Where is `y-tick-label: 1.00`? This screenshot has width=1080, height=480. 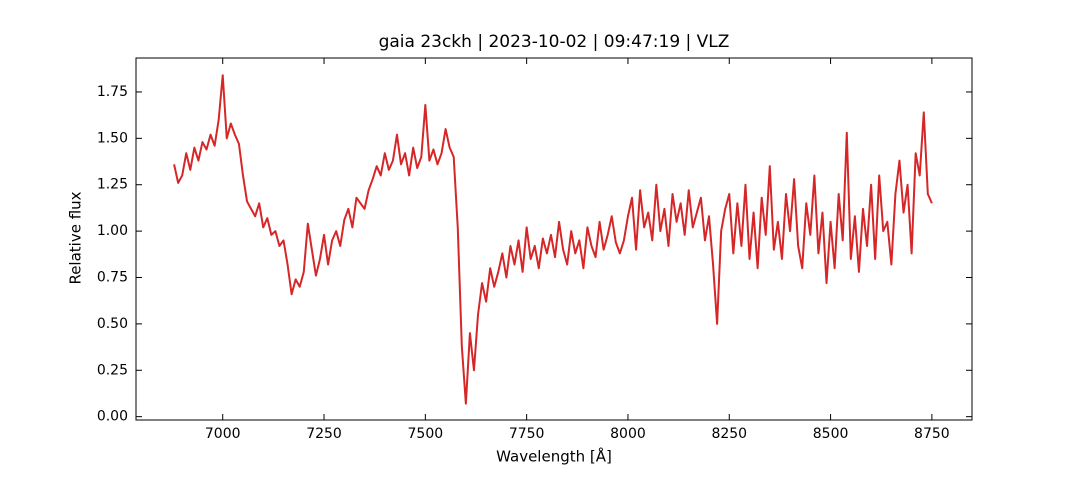 y-tick-label: 1.00 is located at coordinates (112, 231).